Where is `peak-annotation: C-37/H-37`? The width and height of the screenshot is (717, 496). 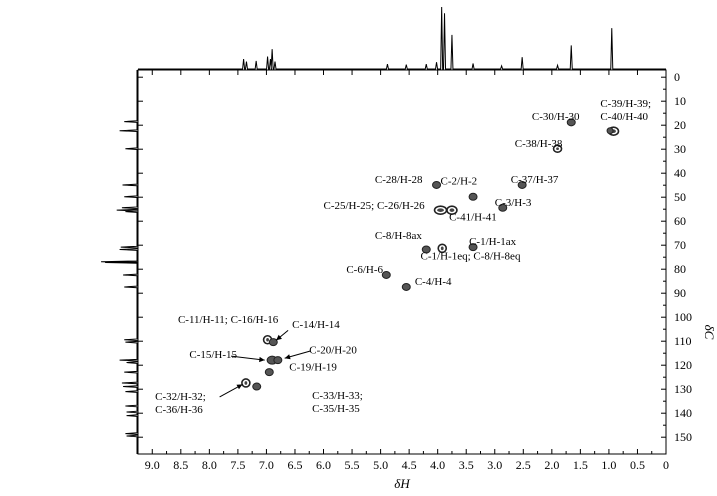 peak-annotation: C-37/H-37 is located at coordinates (535, 180).